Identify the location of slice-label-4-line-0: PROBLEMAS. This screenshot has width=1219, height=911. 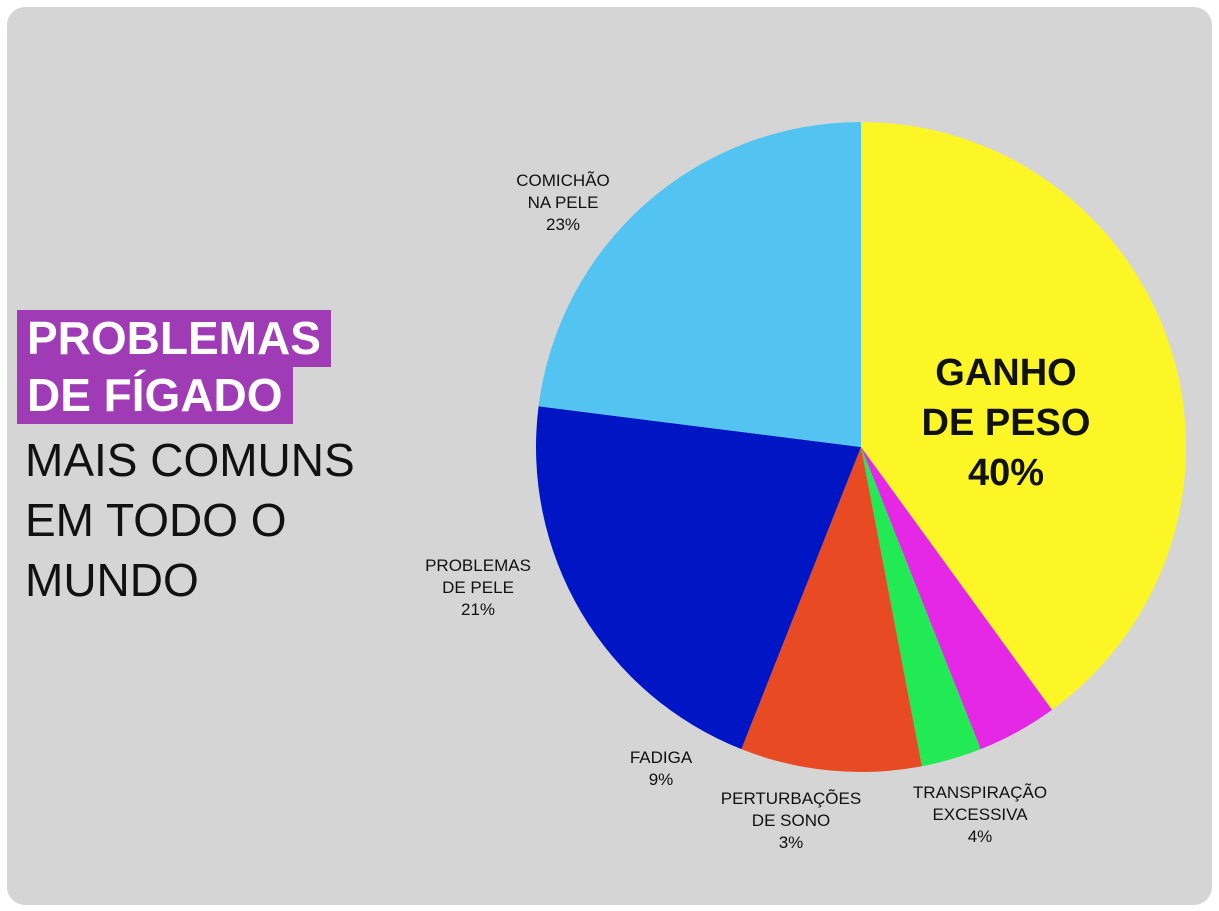
(478, 565).